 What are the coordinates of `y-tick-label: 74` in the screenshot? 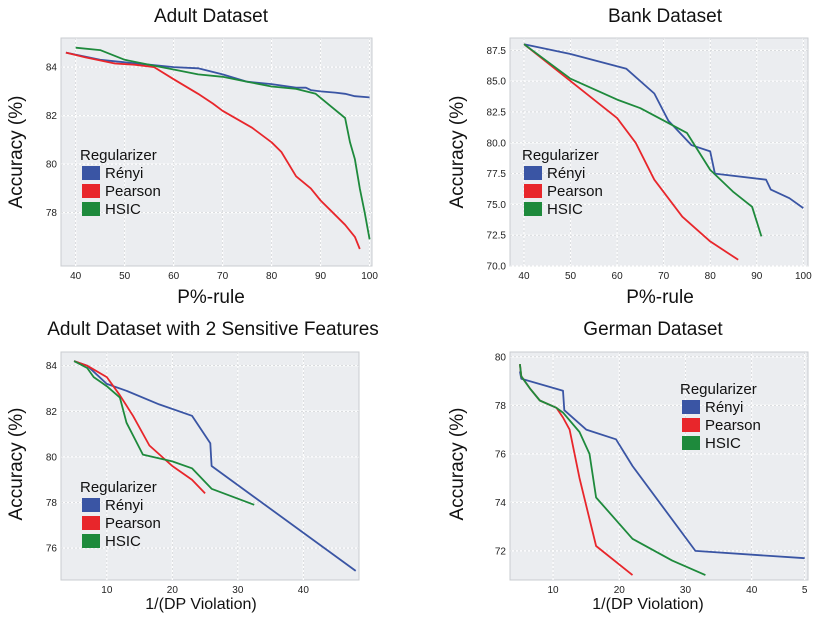 It's located at (501, 503).